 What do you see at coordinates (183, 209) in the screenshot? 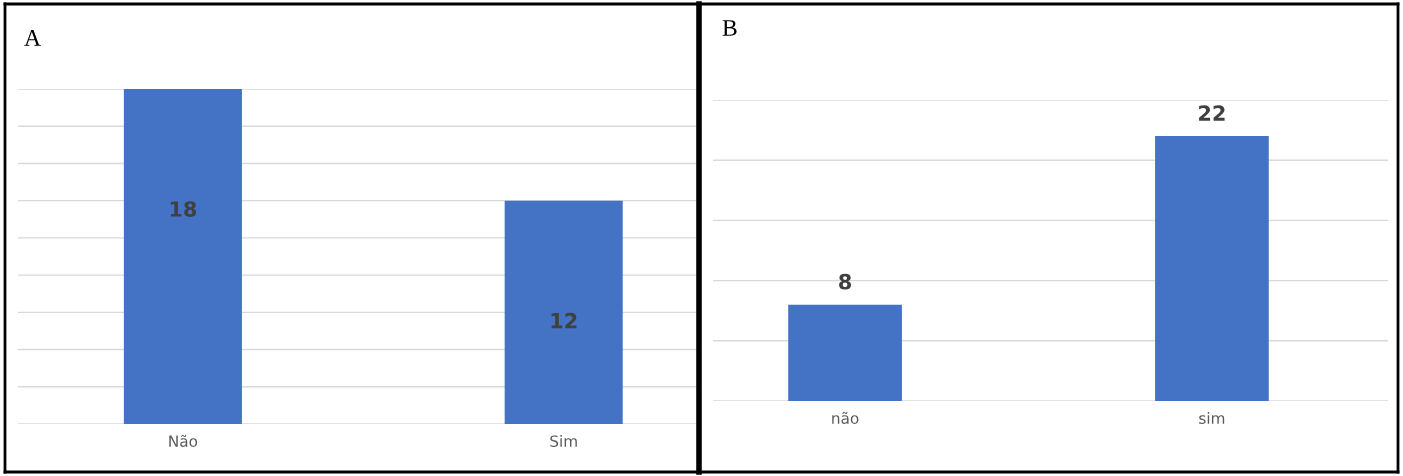
I see `data-label: 18` at bounding box center [183, 209].